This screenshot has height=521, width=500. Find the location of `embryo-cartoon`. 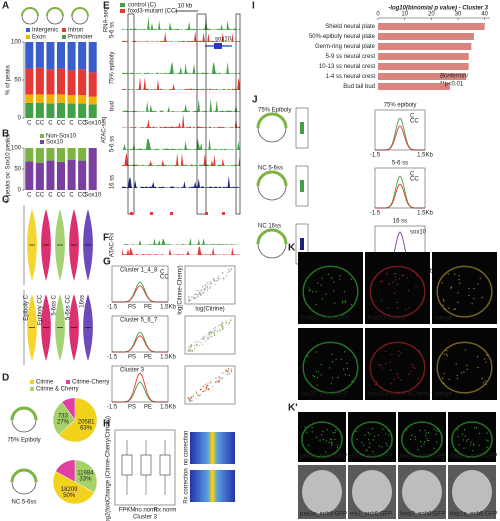

embryo-cartoon is located at coordinates (24, 413).